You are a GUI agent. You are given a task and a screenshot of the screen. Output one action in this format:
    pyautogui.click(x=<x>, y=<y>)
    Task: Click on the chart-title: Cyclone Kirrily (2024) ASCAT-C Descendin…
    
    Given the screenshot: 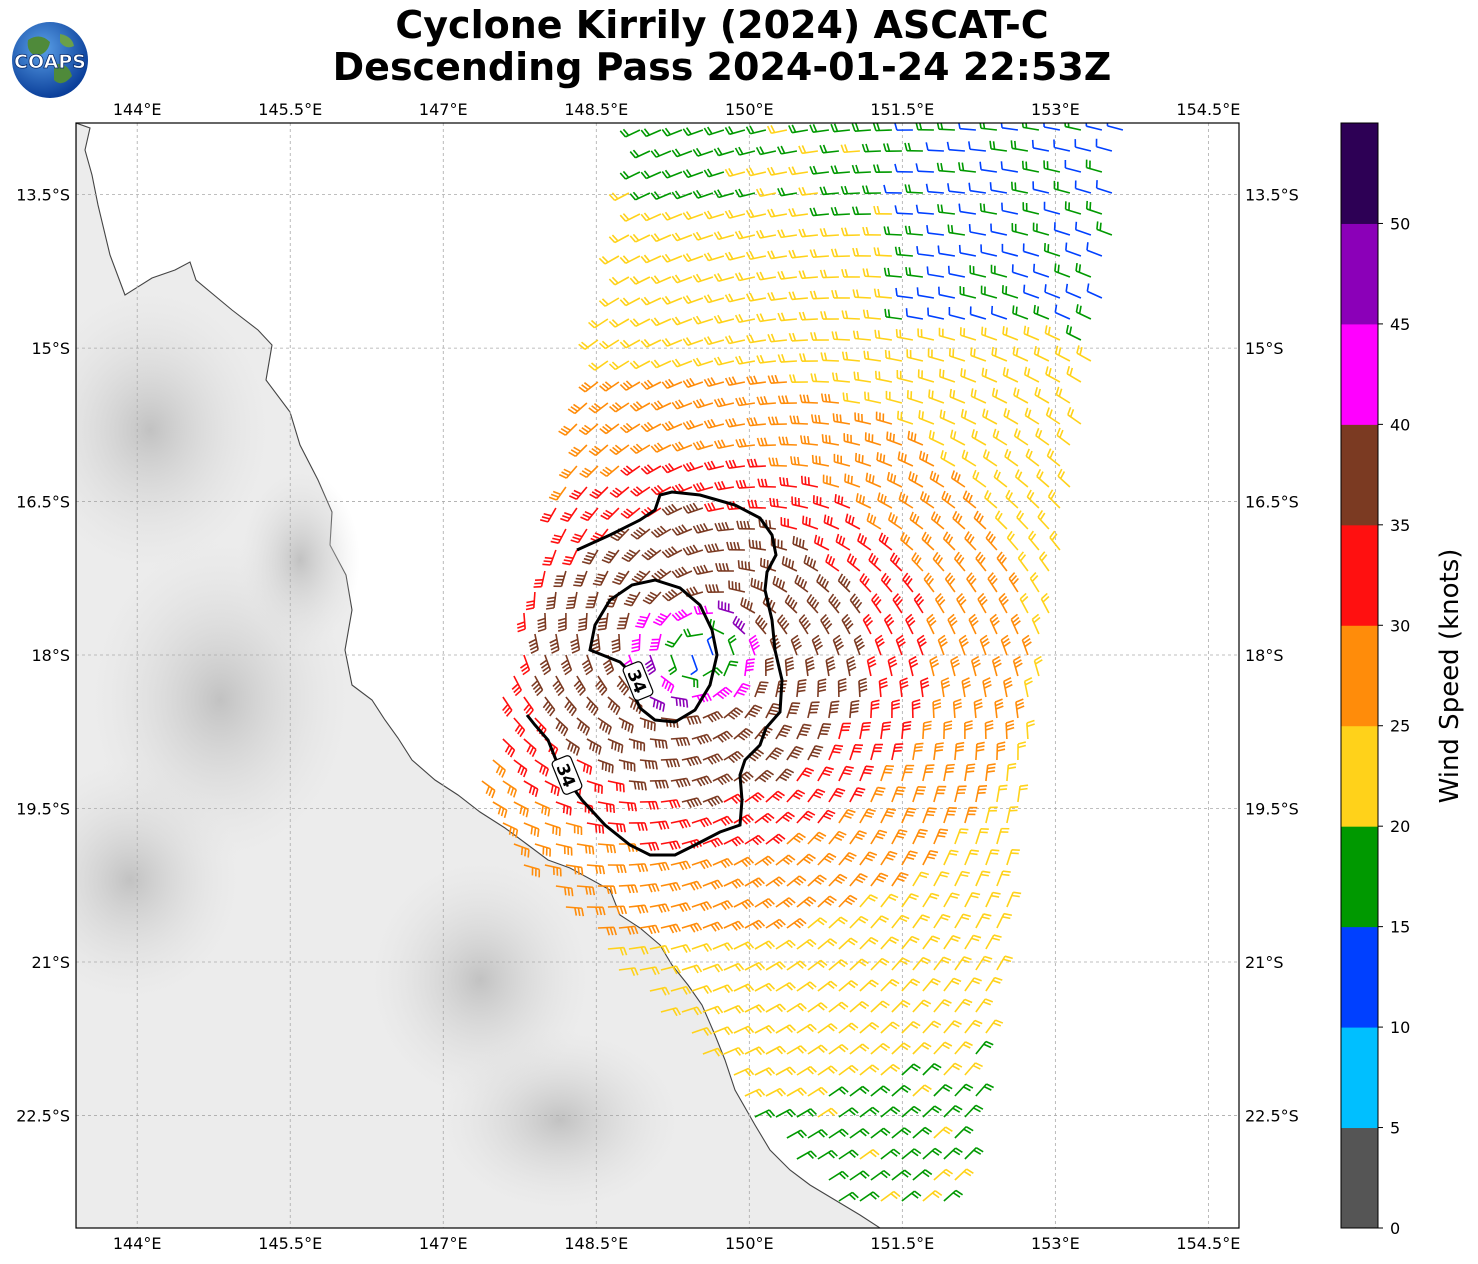 What is the action you would take?
    pyautogui.click(x=722, y=46)
    